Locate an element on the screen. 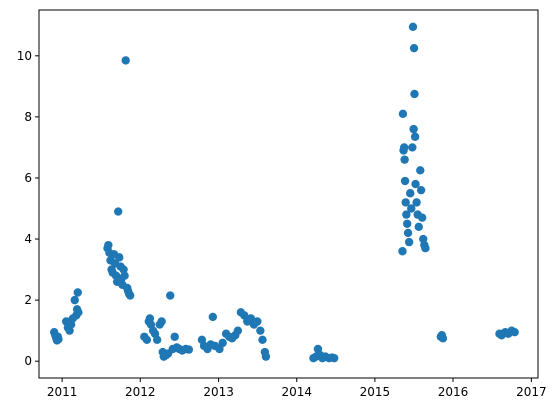 This screenshot has height=413, width=554. x-tick-label: 2015 is located at coordinates (375, 392).